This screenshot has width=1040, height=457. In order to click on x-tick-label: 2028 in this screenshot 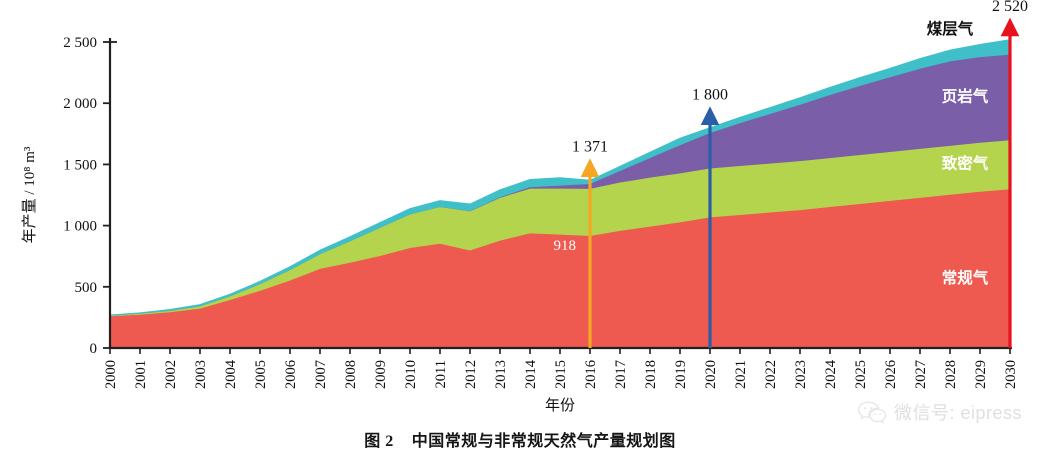, I will do `click(951, 374)`.